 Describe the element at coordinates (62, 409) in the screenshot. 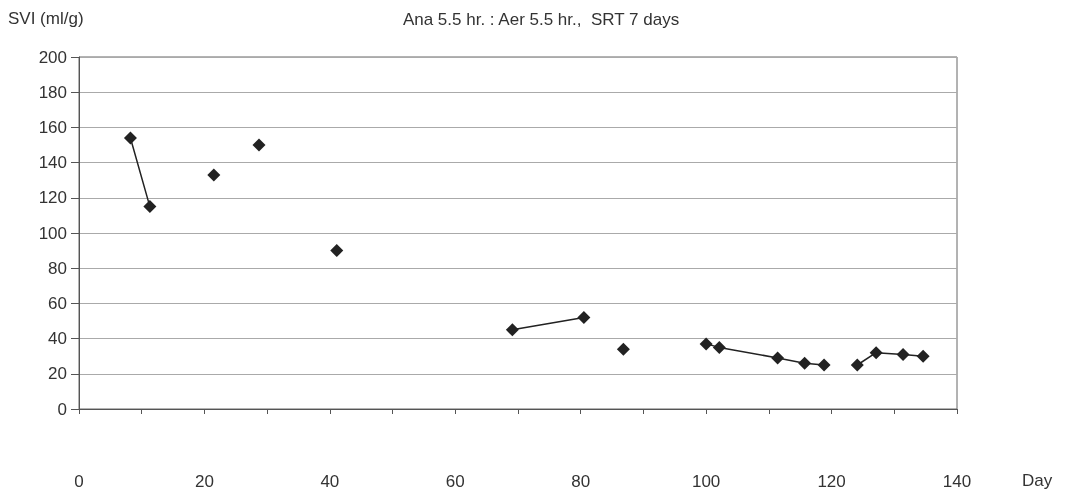

I see `y-tick-label: 0` at that location.